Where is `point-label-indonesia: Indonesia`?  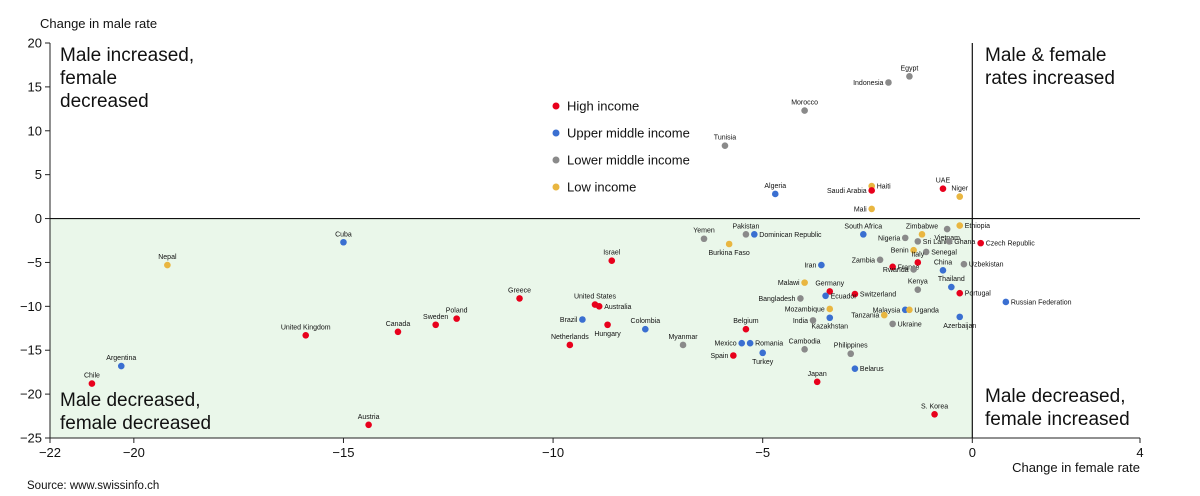 point-label-indonesia: Indonesia is located at coordinates (868, 83).